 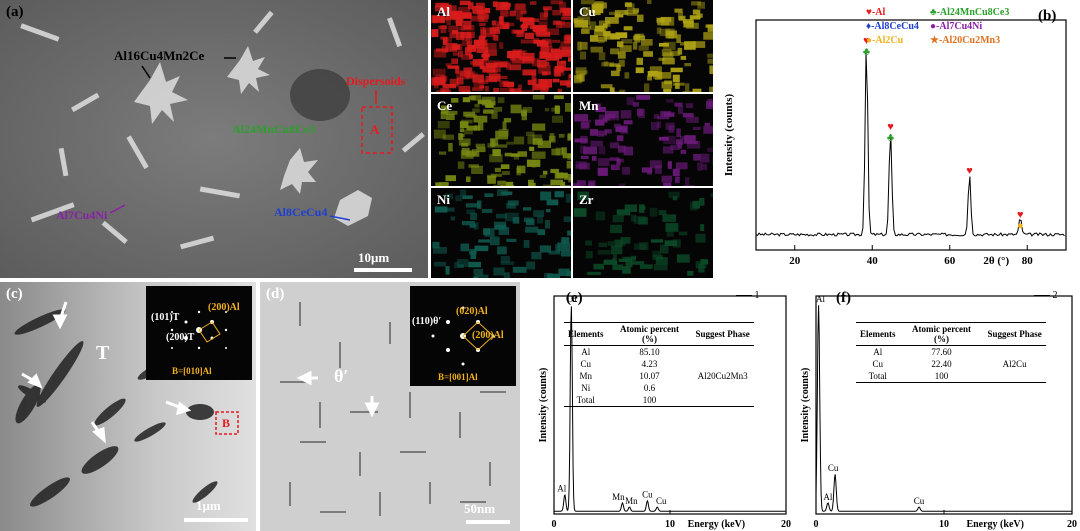 What do you see at coordinates (951, 376) in the screenshot?
I see `table-row: Total 100` at bounding box center [951, 376].